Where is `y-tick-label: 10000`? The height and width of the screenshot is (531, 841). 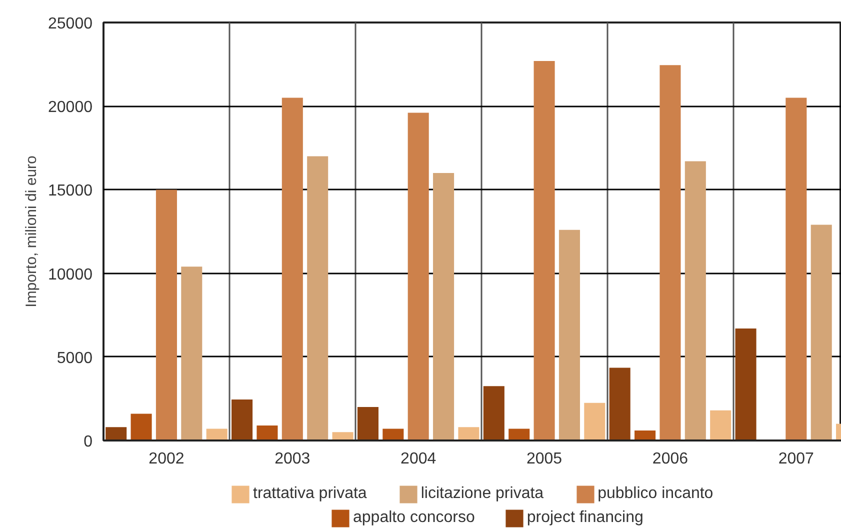
y-tick-label: 10000 is located at coordinates (70, 275).